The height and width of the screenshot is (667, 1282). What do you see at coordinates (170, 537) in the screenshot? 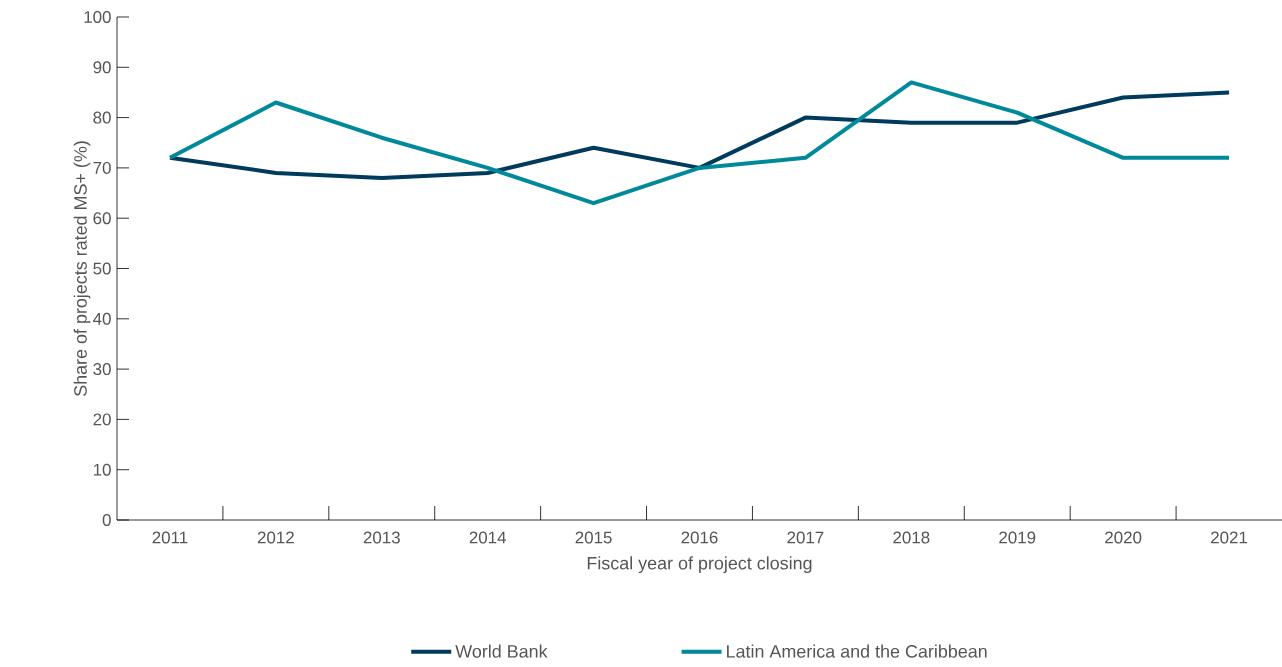
I see `x-tick-label: 2011` at bounding box center [170, 537].